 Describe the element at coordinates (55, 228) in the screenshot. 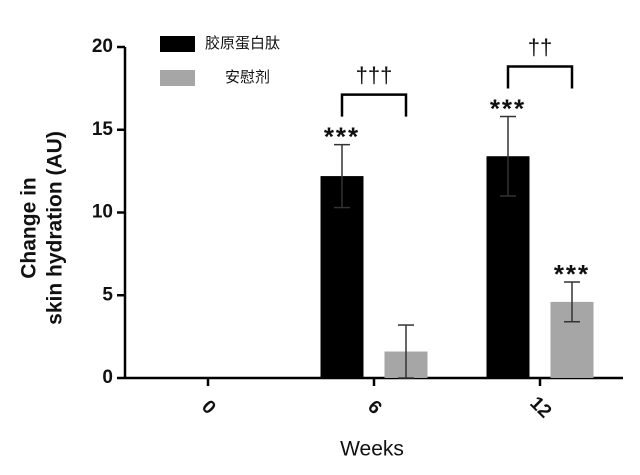

I see `y-axis-title-line: skin hydration (AU)` at that location.